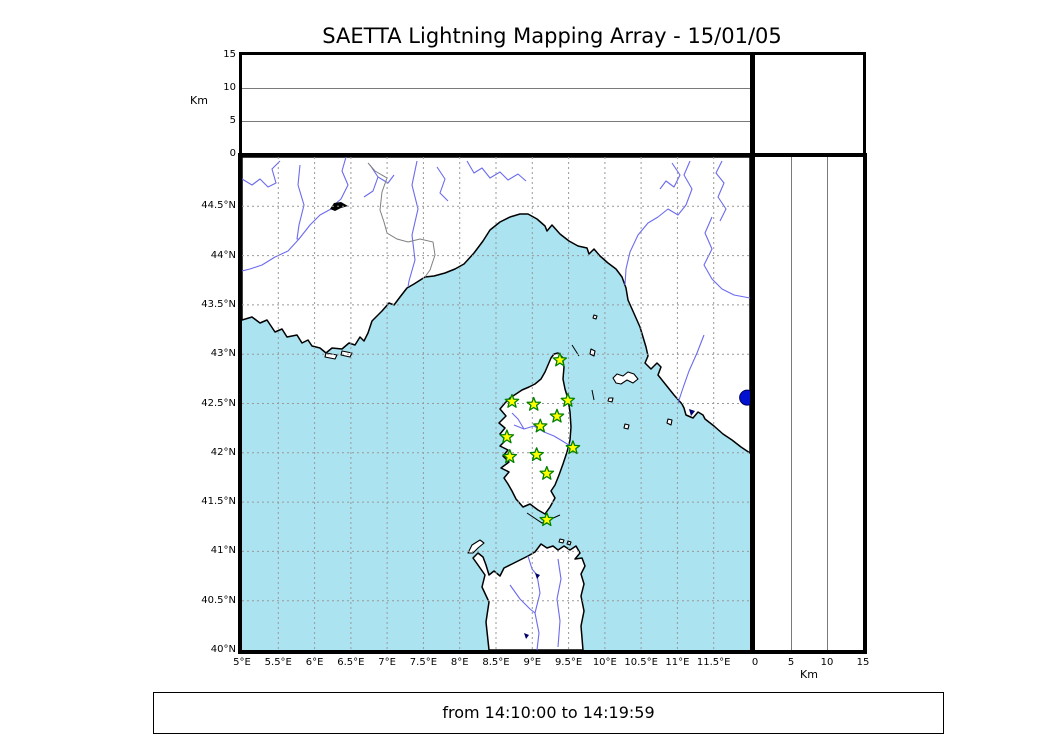  What do you see at coordinates (423, 662) in the screenshot?
I see `lon-tick-label: 7.5°E` at bounding box center [423, 662].